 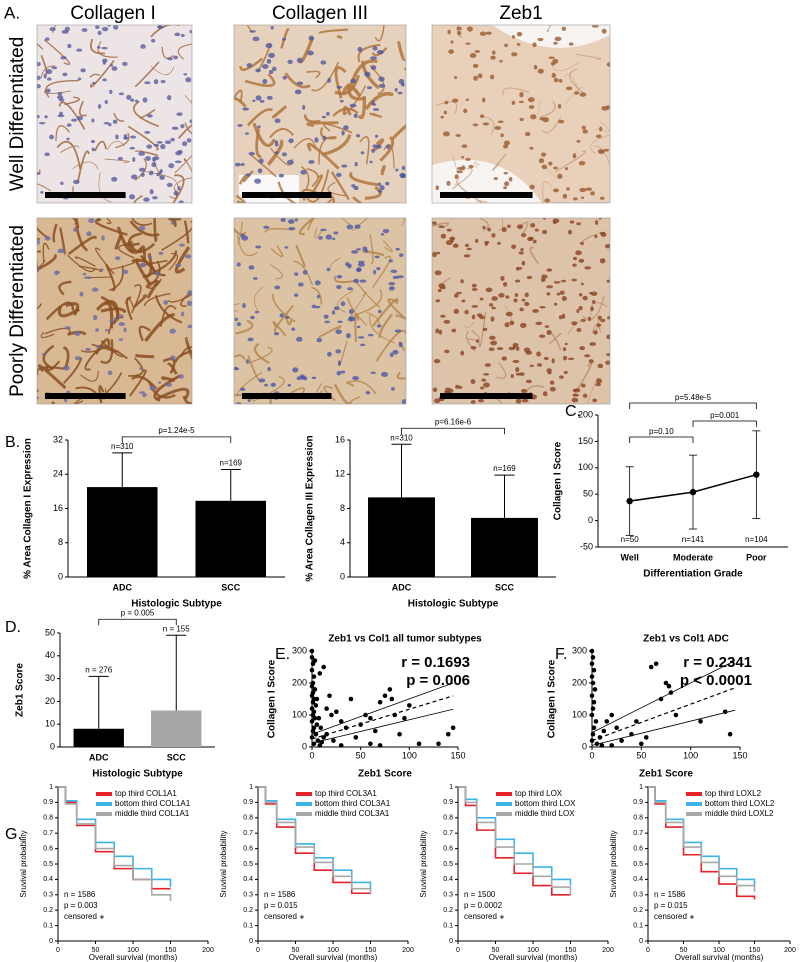 I want to click on scale-bar, so click(x=486, y=396).